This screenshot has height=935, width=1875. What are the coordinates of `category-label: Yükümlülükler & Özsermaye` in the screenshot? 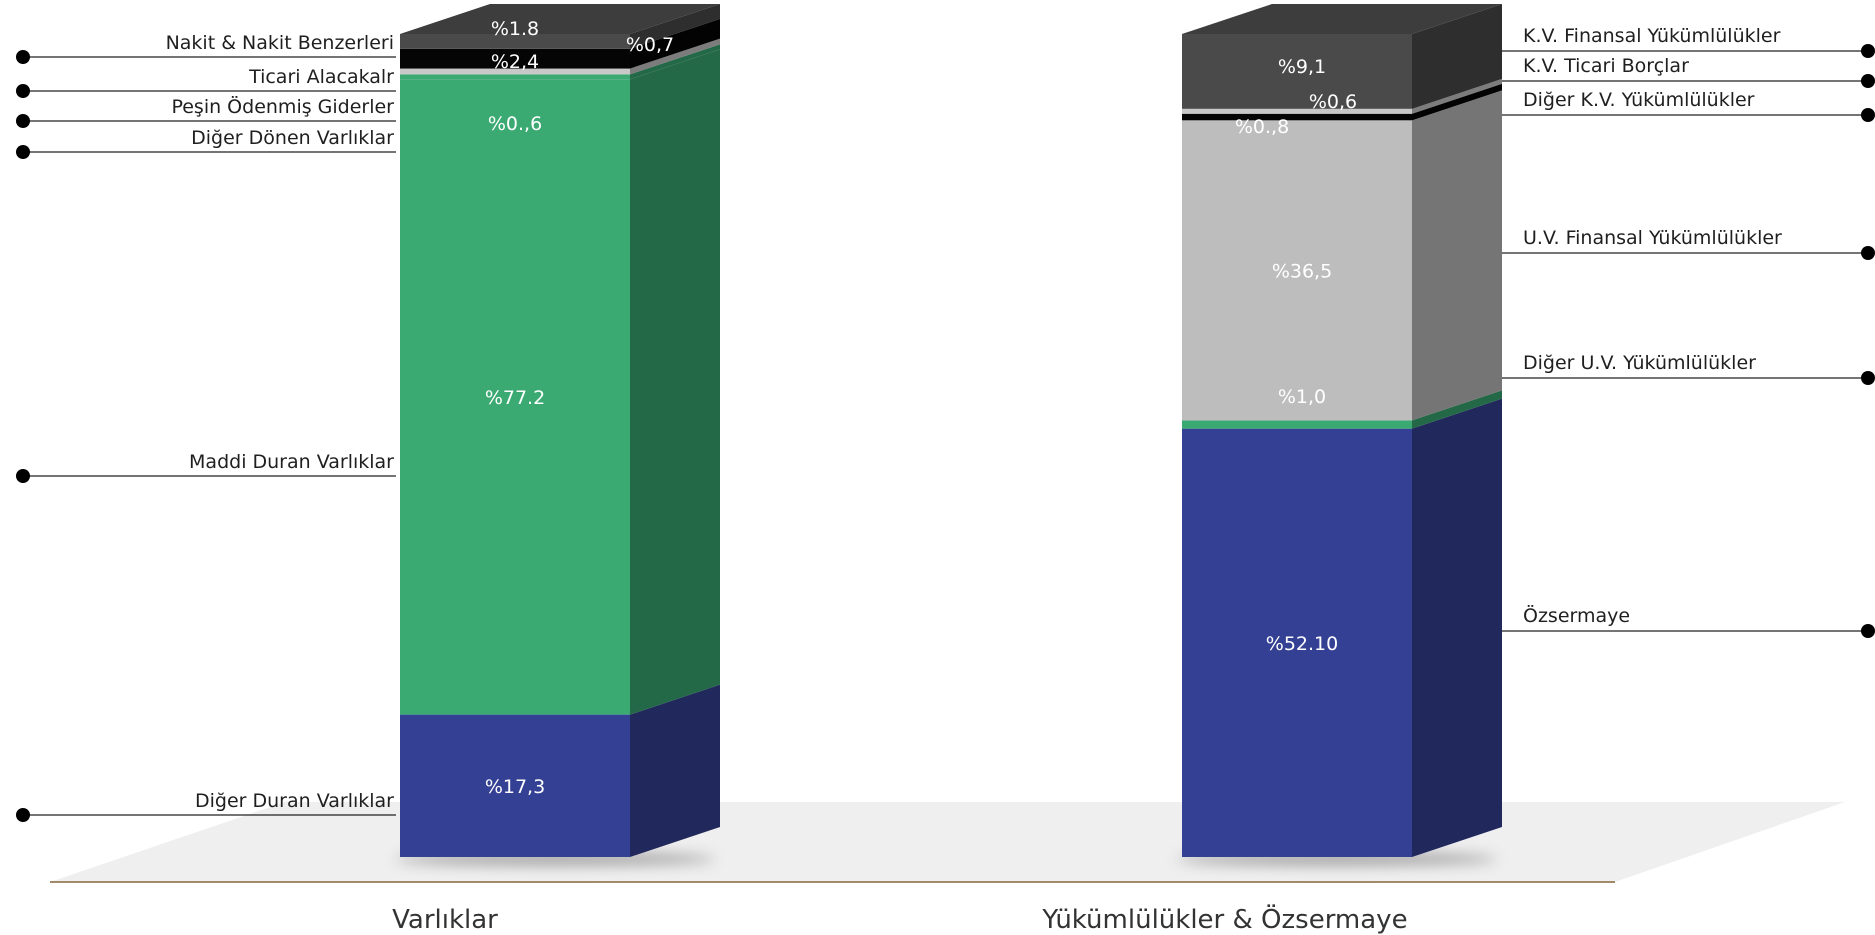 It's located at (1224, 919).